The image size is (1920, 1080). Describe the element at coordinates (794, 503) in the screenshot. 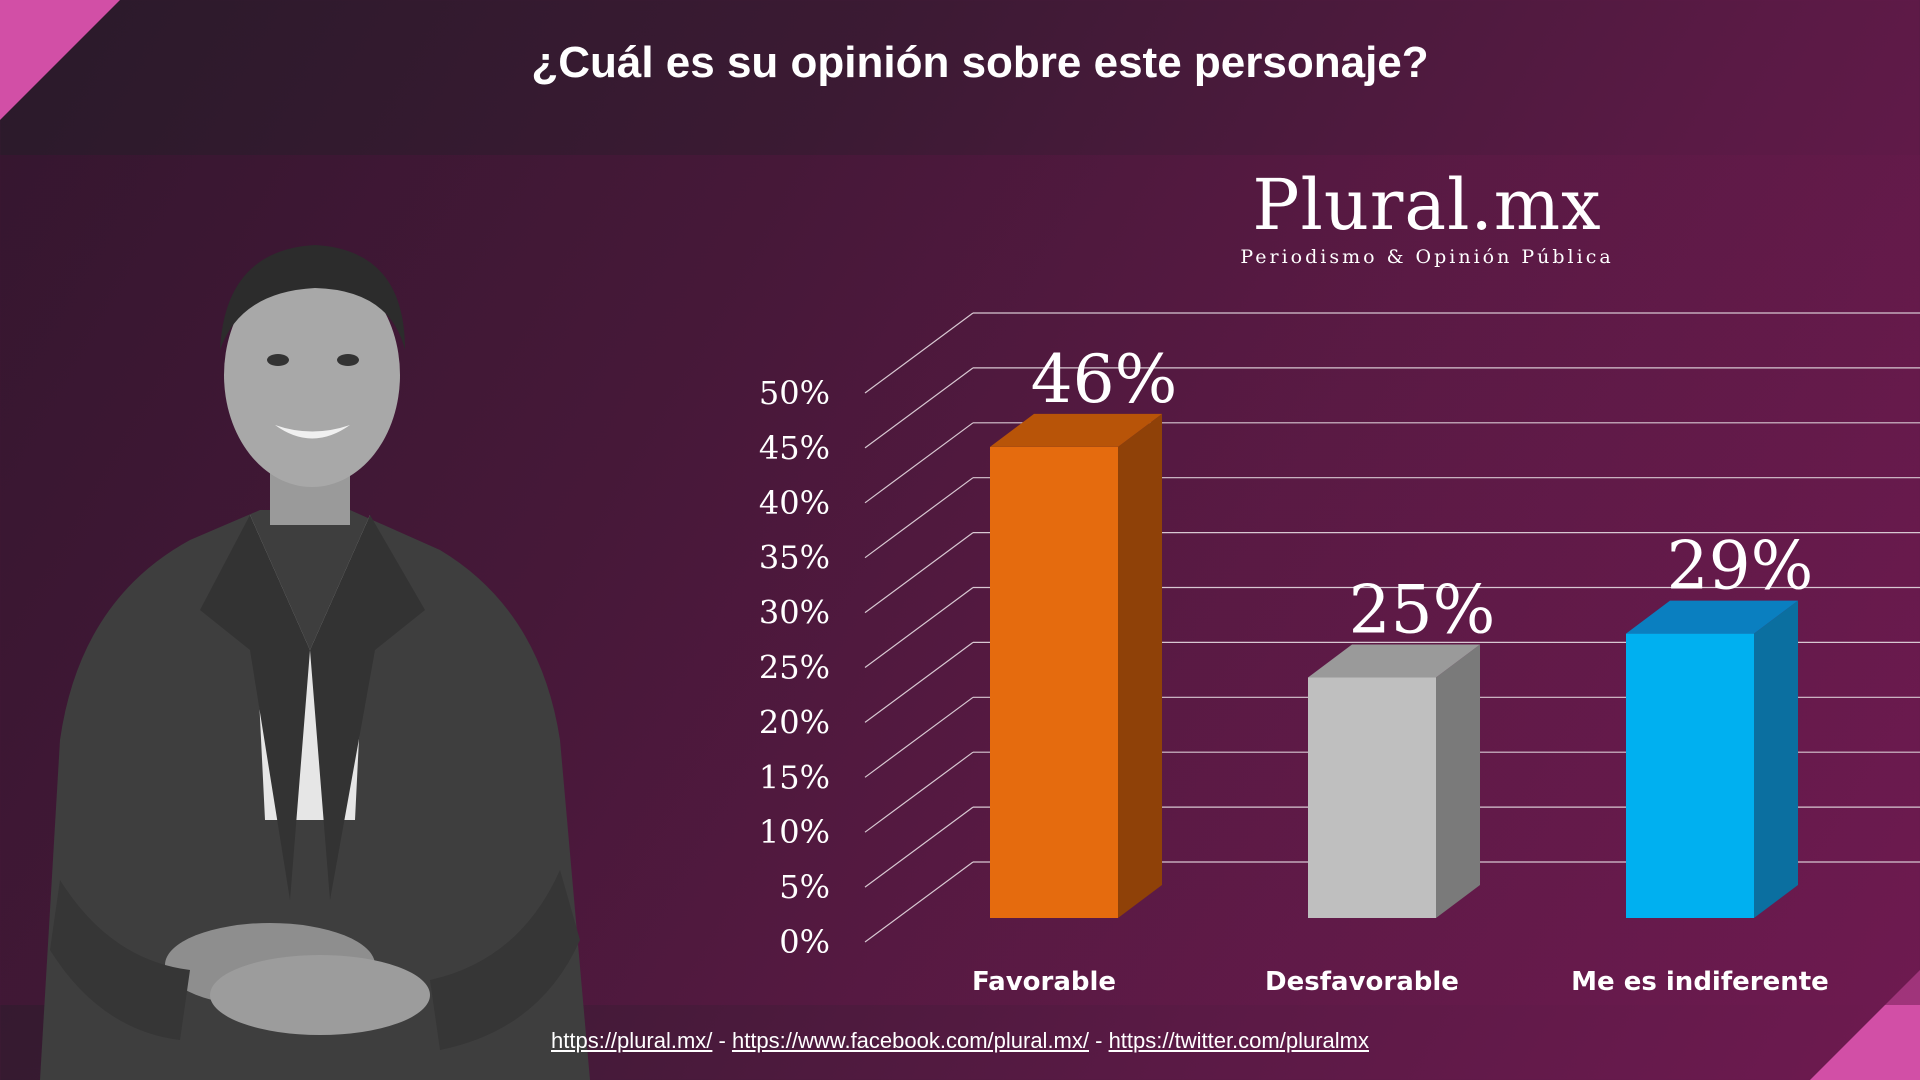

I see `y-tick-label: 40%` at that location.